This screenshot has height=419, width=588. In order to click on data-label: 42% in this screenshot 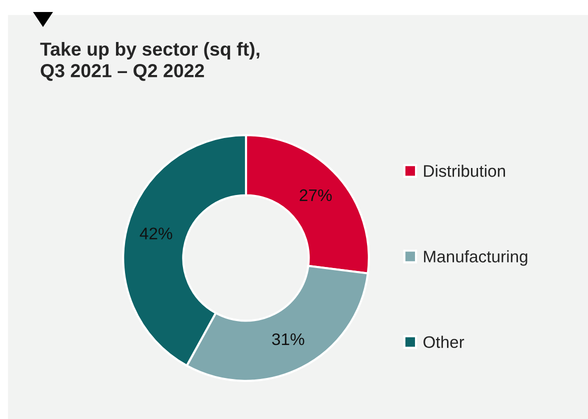, I will do `click(156, 234)`.